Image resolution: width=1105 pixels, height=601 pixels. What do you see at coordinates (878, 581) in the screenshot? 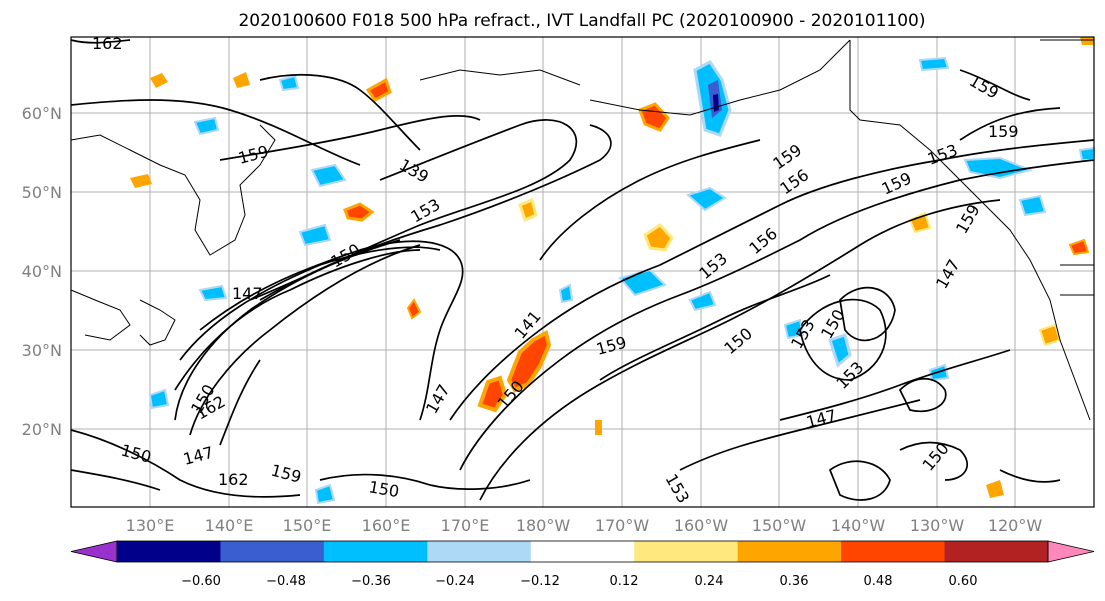
I see `colorbar-tick-label: 0.48` at bounding box center [878, 581].